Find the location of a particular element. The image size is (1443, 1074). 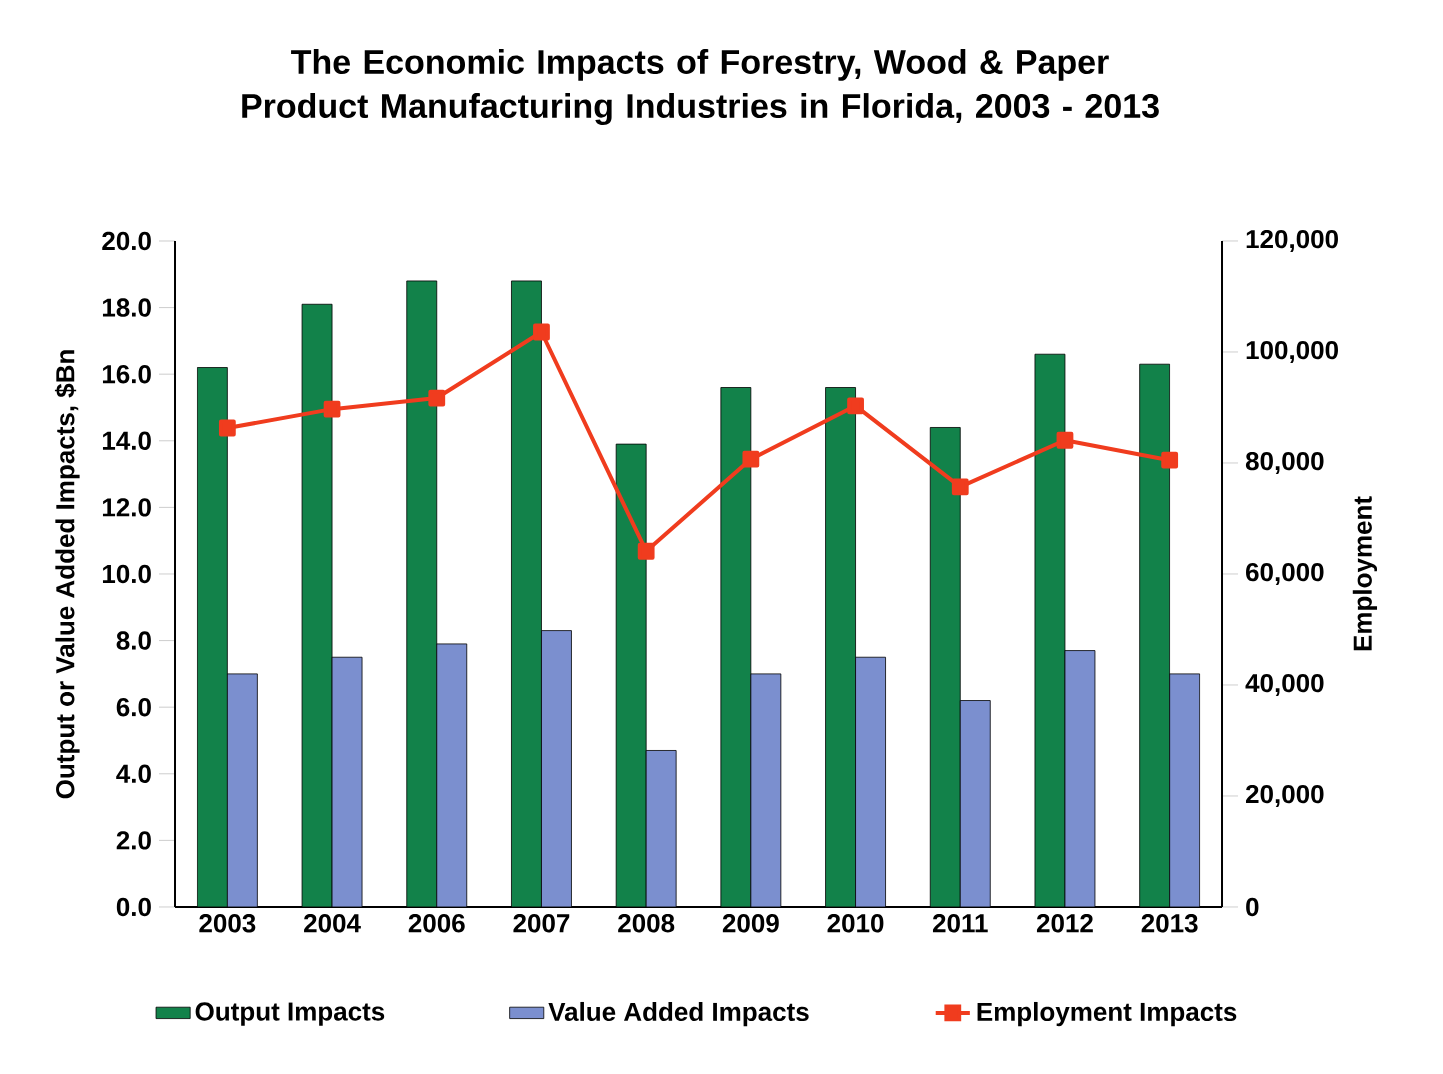

x-tick-label: 2010 is located at coordinates (855, 923).